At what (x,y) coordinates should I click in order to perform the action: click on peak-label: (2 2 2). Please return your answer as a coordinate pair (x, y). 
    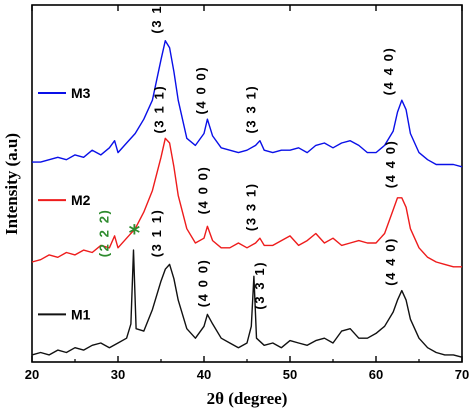
    Looking at the image, I should click on (104, 233).